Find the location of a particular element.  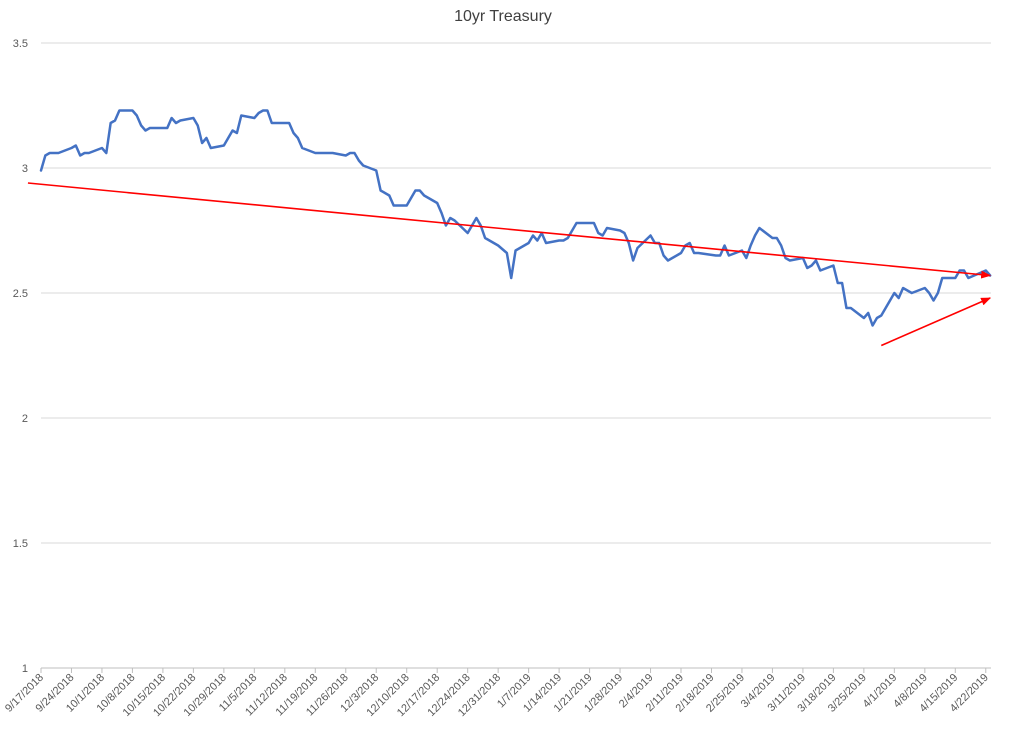

y-tick-label: 3 is located at coordinates (25, 169).